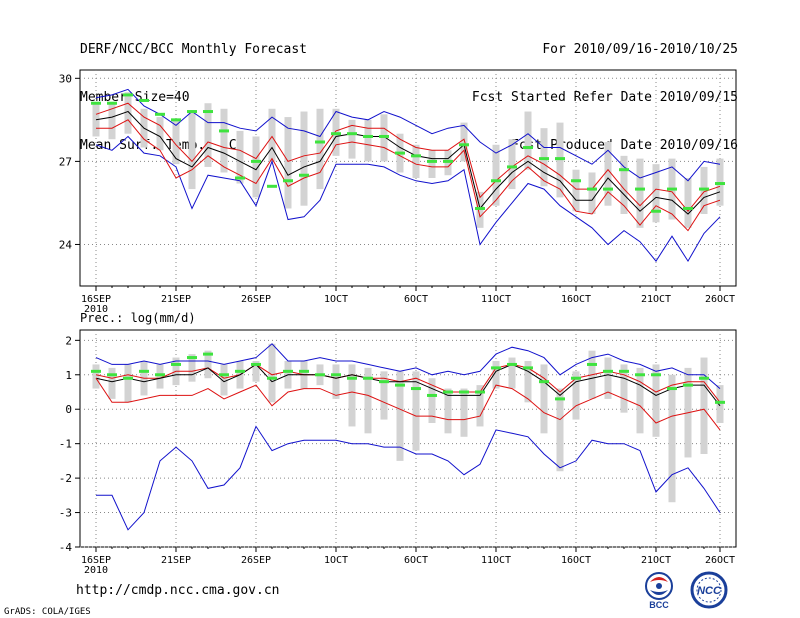 This screenshot has height=618, width=800. Describe the element at coordinates (65, 78) in the screenshot. I see `y-tick-label: 30` at that location.